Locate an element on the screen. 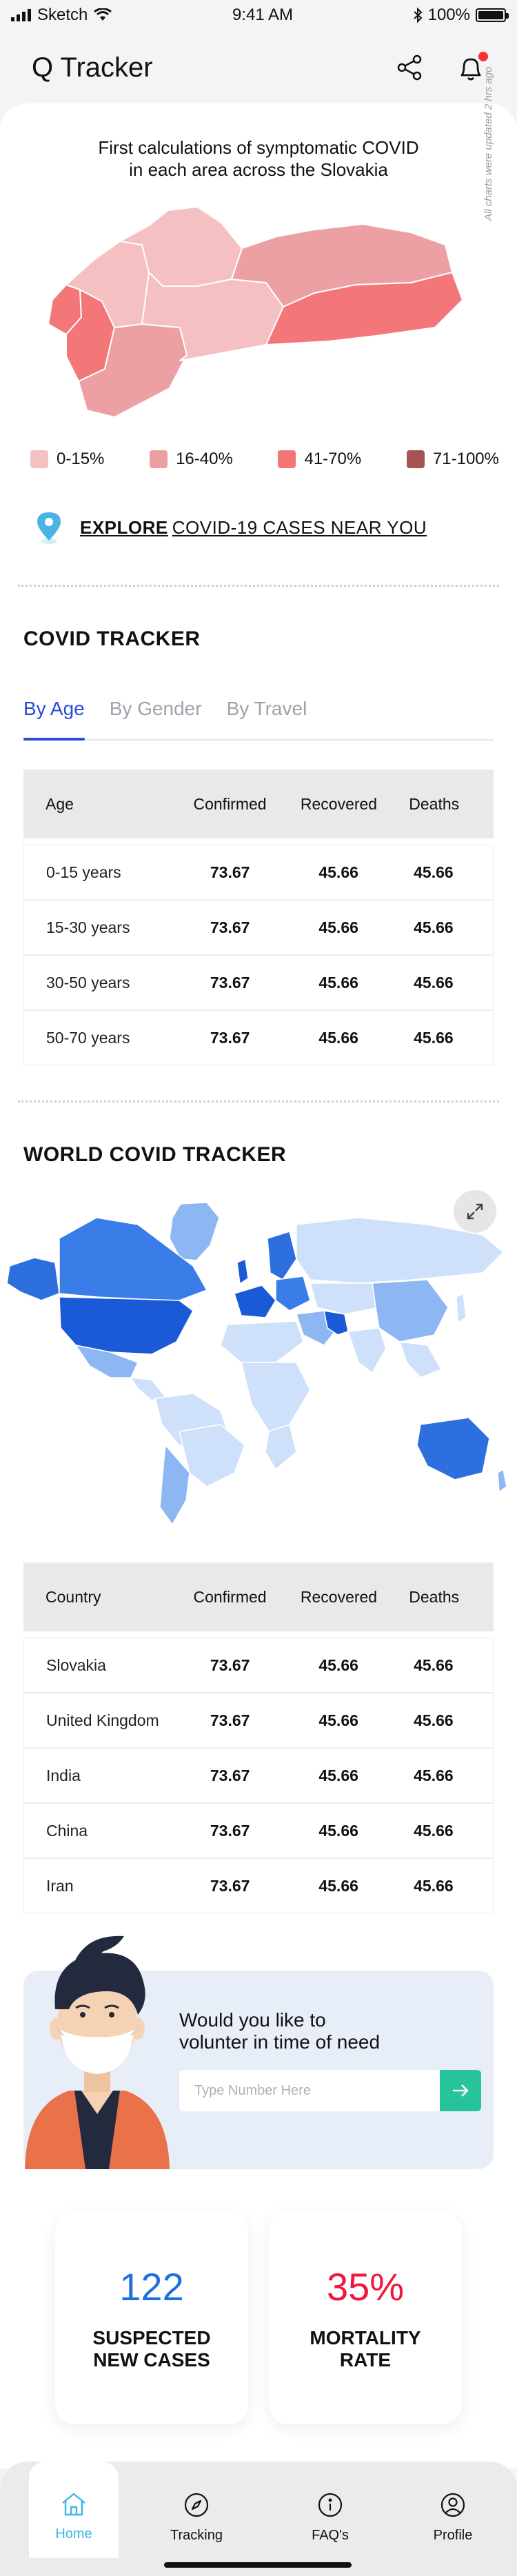 Image resolution: width=517 pixels, height=2576 pixels. volunteer-line-2: volunter in time of need is located at coordinates (280, 2042).